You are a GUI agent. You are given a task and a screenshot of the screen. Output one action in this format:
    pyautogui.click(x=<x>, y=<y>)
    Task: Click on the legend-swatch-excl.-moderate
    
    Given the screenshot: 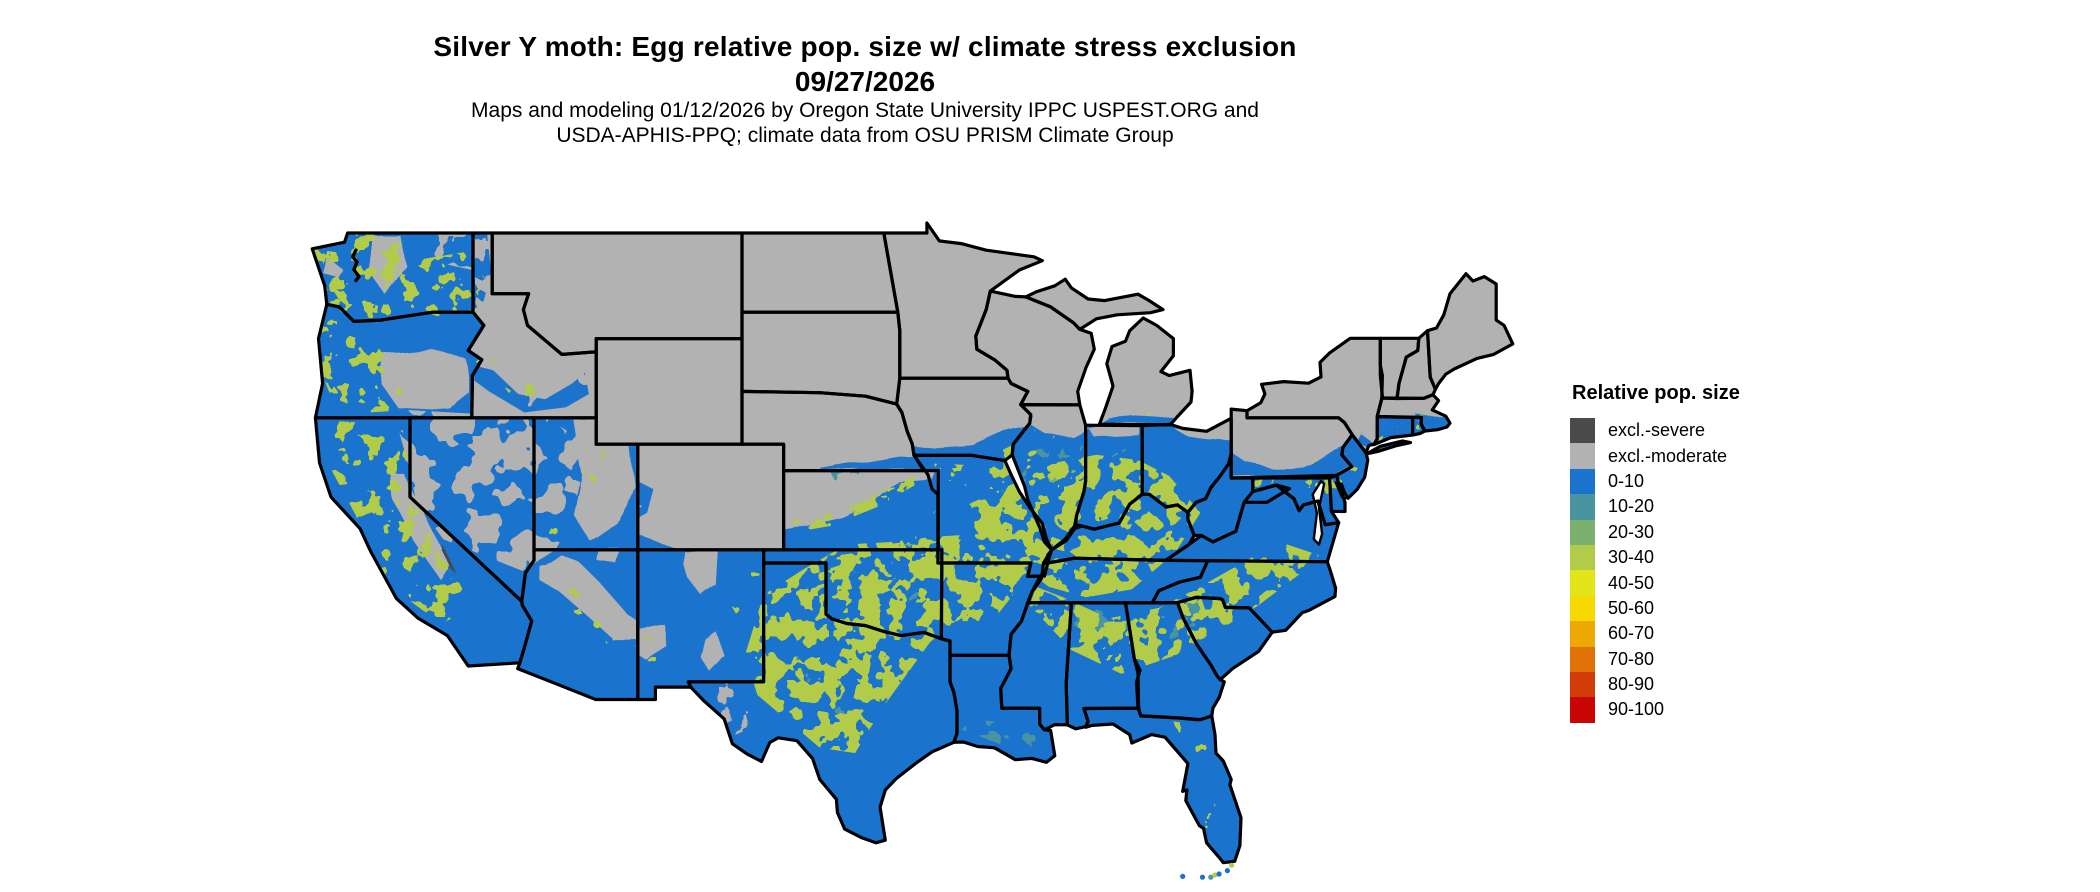 What is the action you would take?
    pyautogui.click(x=1582, y=456)
    